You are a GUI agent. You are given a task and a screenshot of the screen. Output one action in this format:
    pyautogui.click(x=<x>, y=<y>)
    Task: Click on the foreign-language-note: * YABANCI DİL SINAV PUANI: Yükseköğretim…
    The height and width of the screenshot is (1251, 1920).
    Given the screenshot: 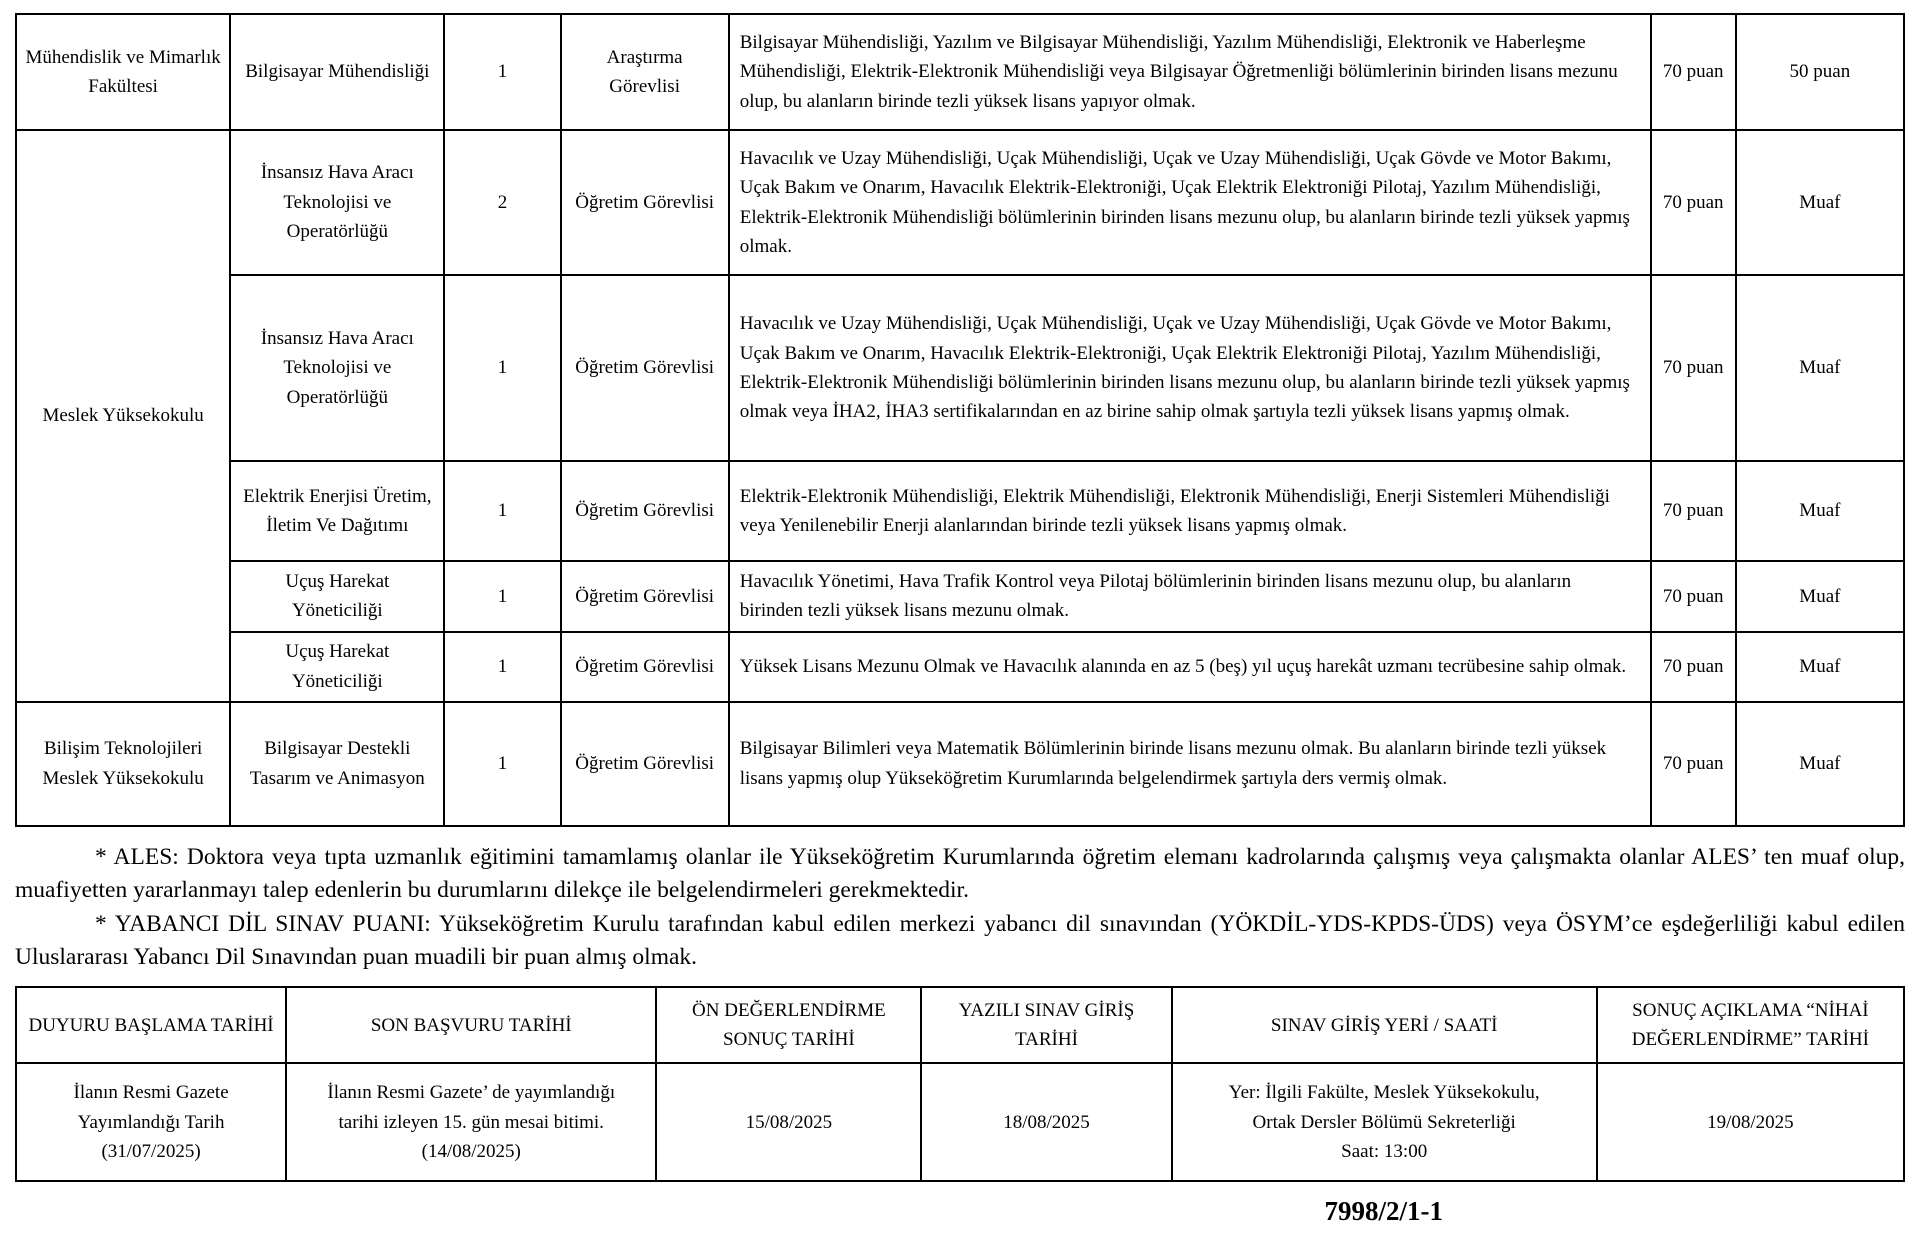 What is the action you would take?
    pyautogui.click(x=960, y=940)
    